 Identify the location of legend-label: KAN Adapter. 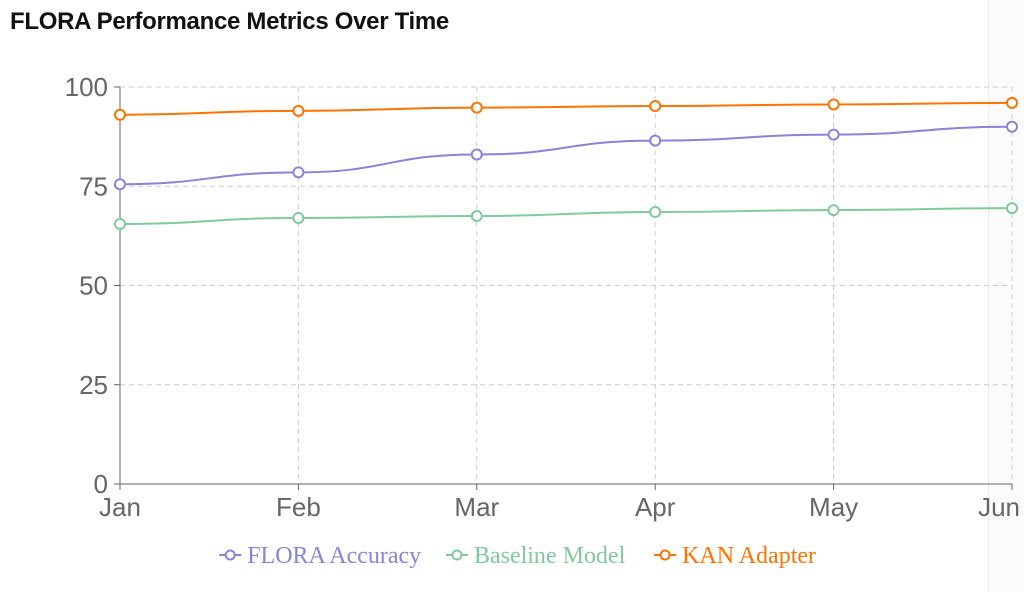
(749, 556).